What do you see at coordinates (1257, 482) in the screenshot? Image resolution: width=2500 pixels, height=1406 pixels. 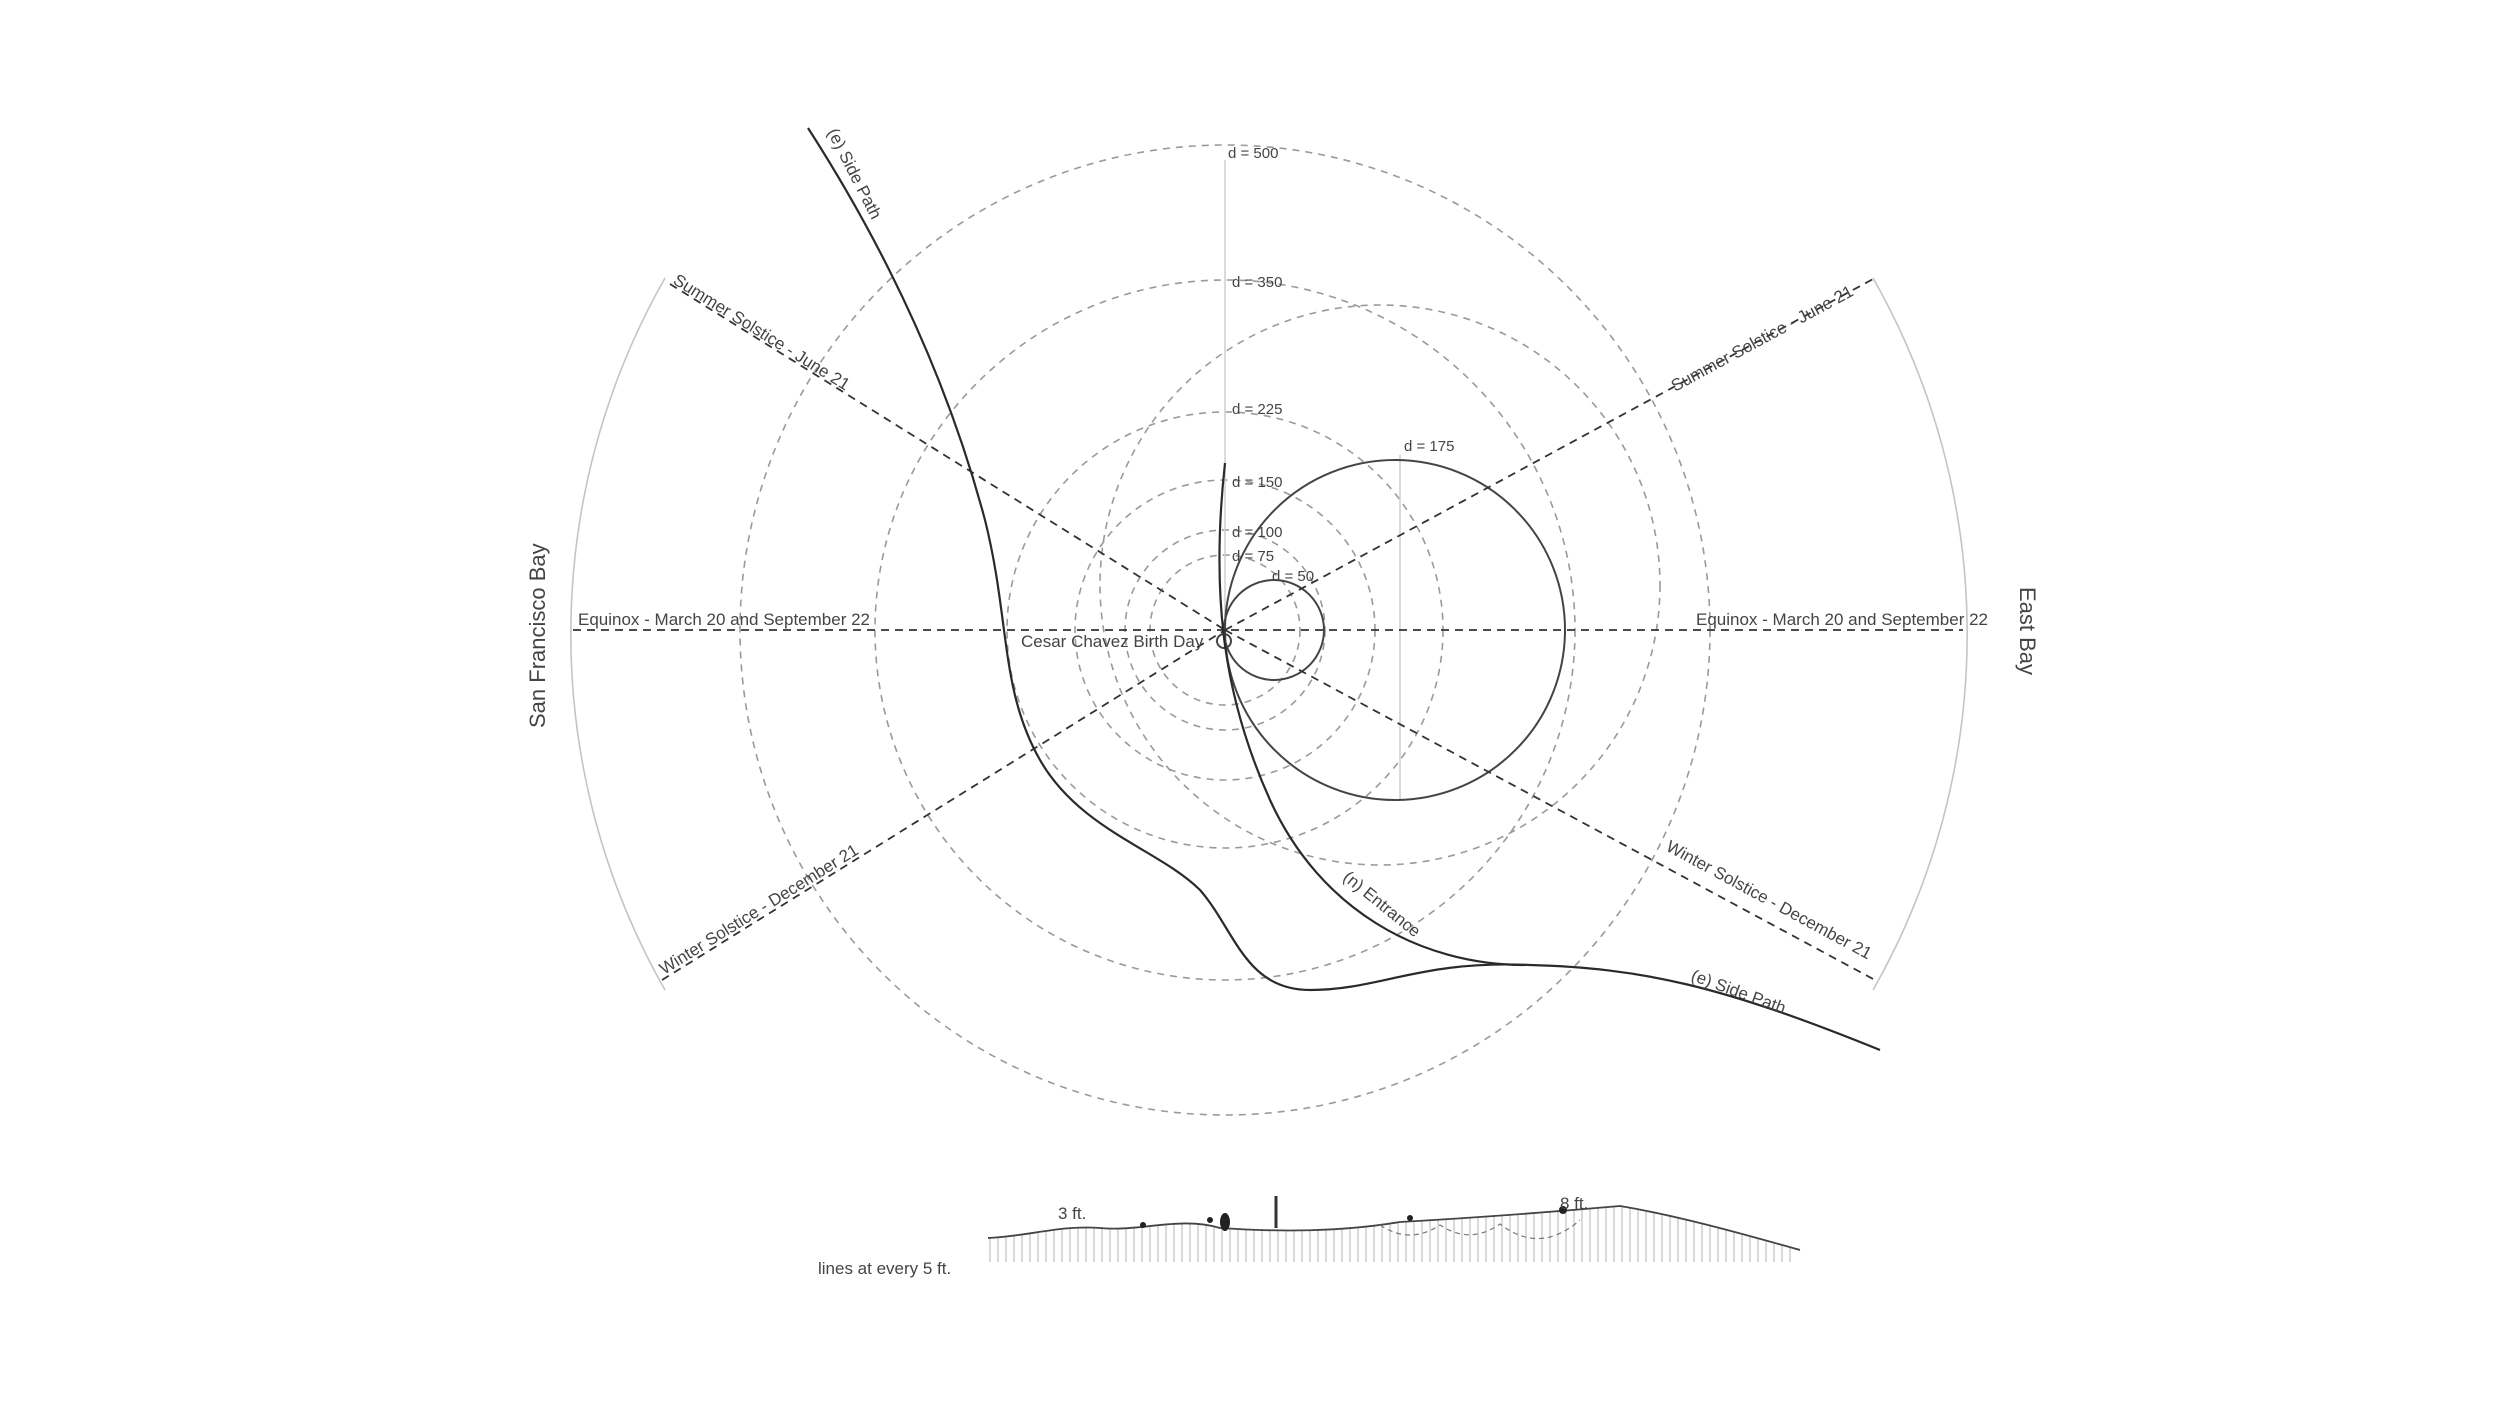 I see `ring-label-d150: d = 150` at bounding box center [1257, 482].